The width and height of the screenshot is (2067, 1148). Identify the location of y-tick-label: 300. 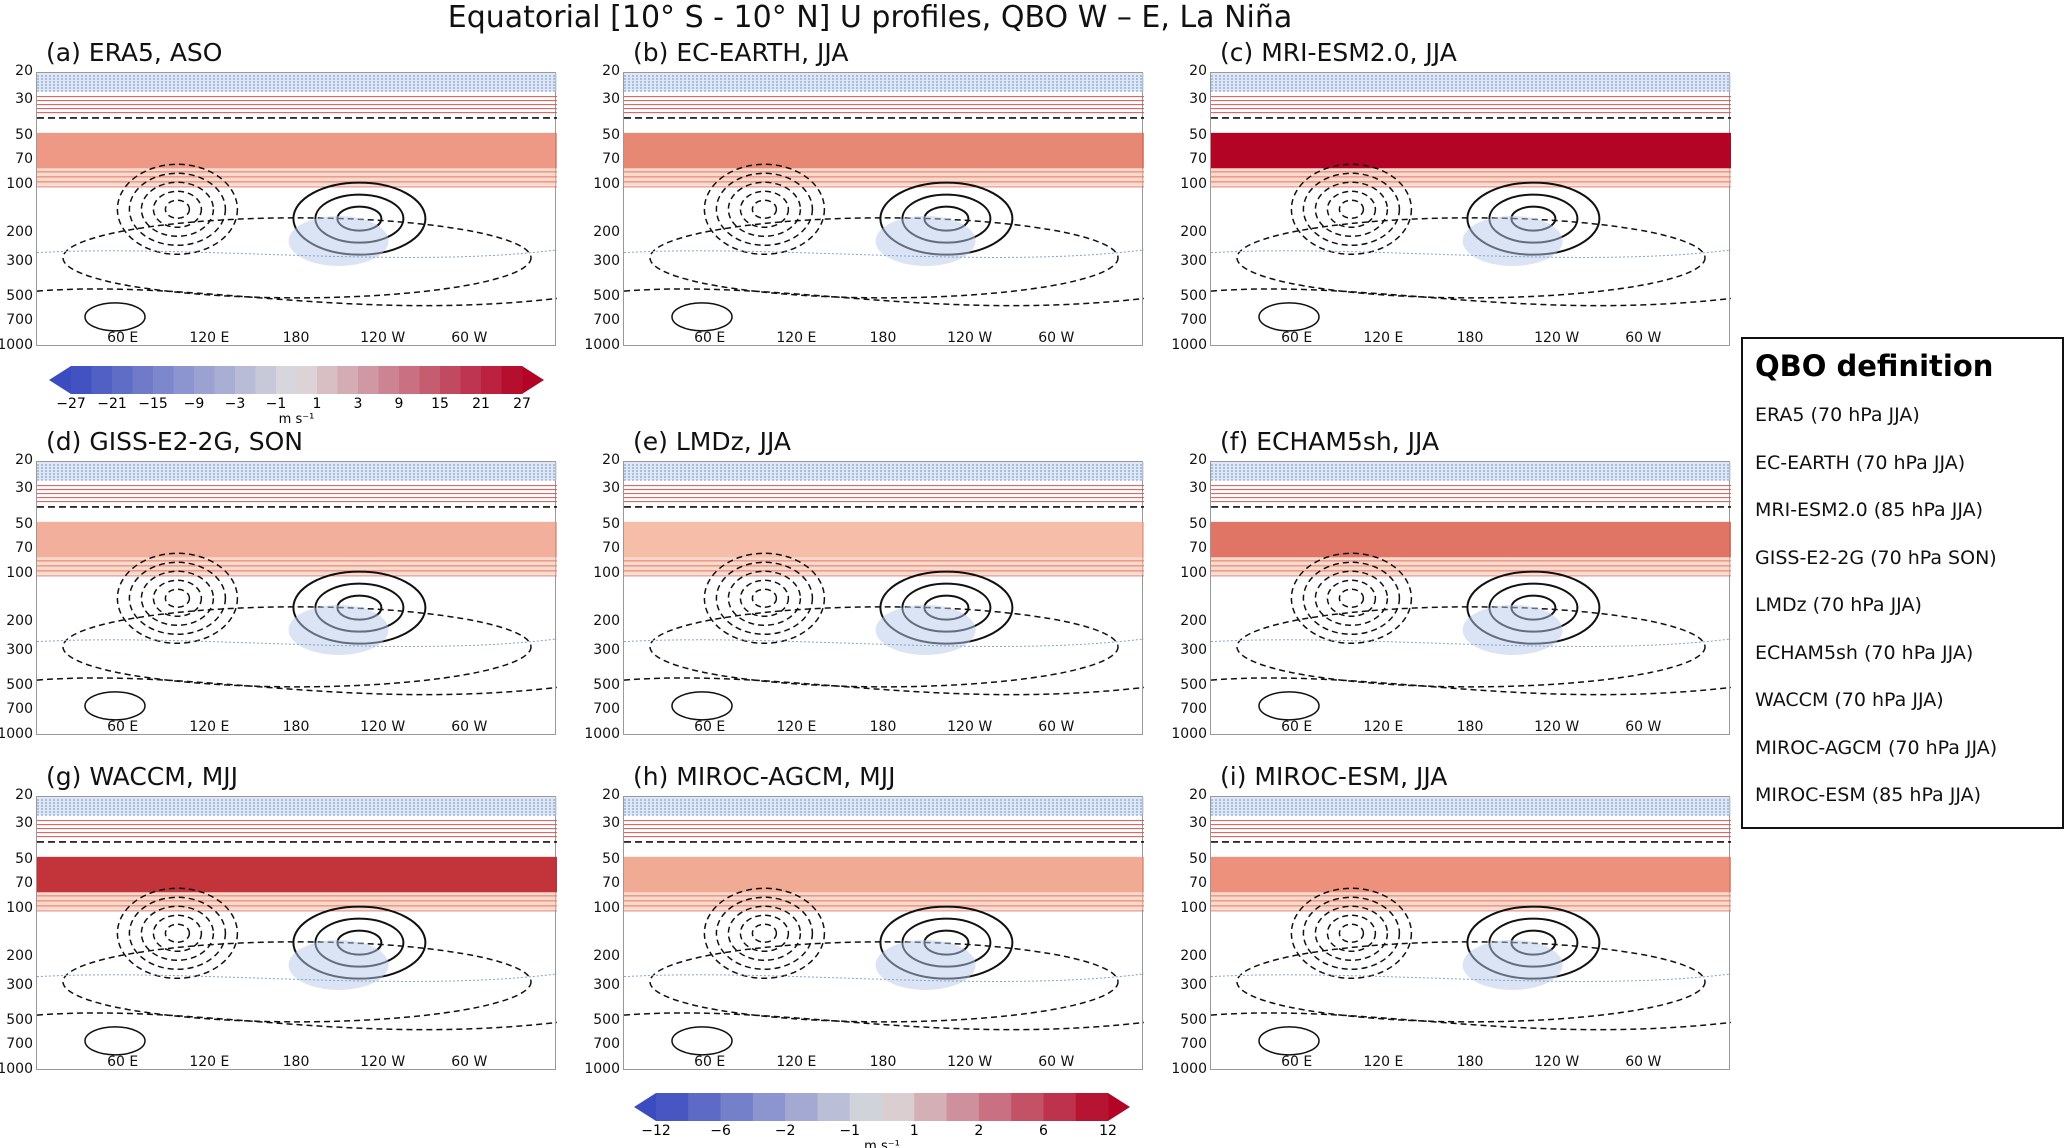
(19, 260).